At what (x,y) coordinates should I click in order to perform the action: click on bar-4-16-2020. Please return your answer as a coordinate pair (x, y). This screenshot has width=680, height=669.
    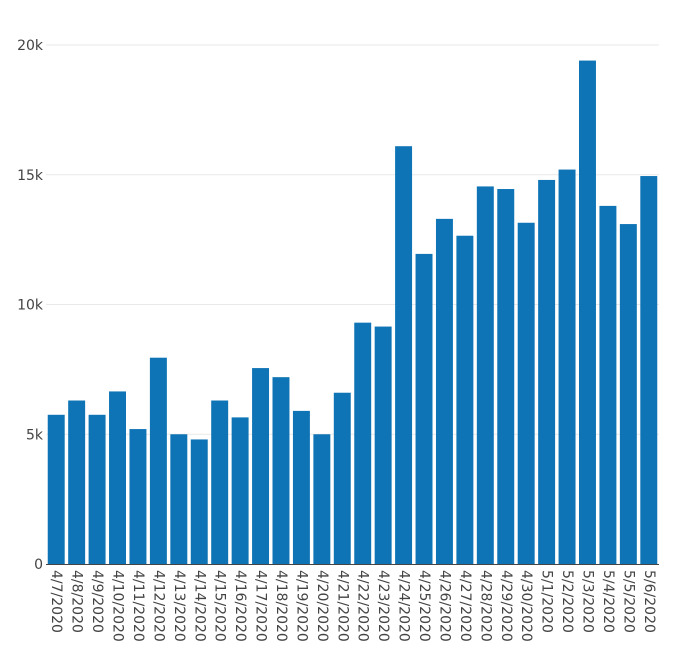
    Looking at the image, I should click on (240, 490).